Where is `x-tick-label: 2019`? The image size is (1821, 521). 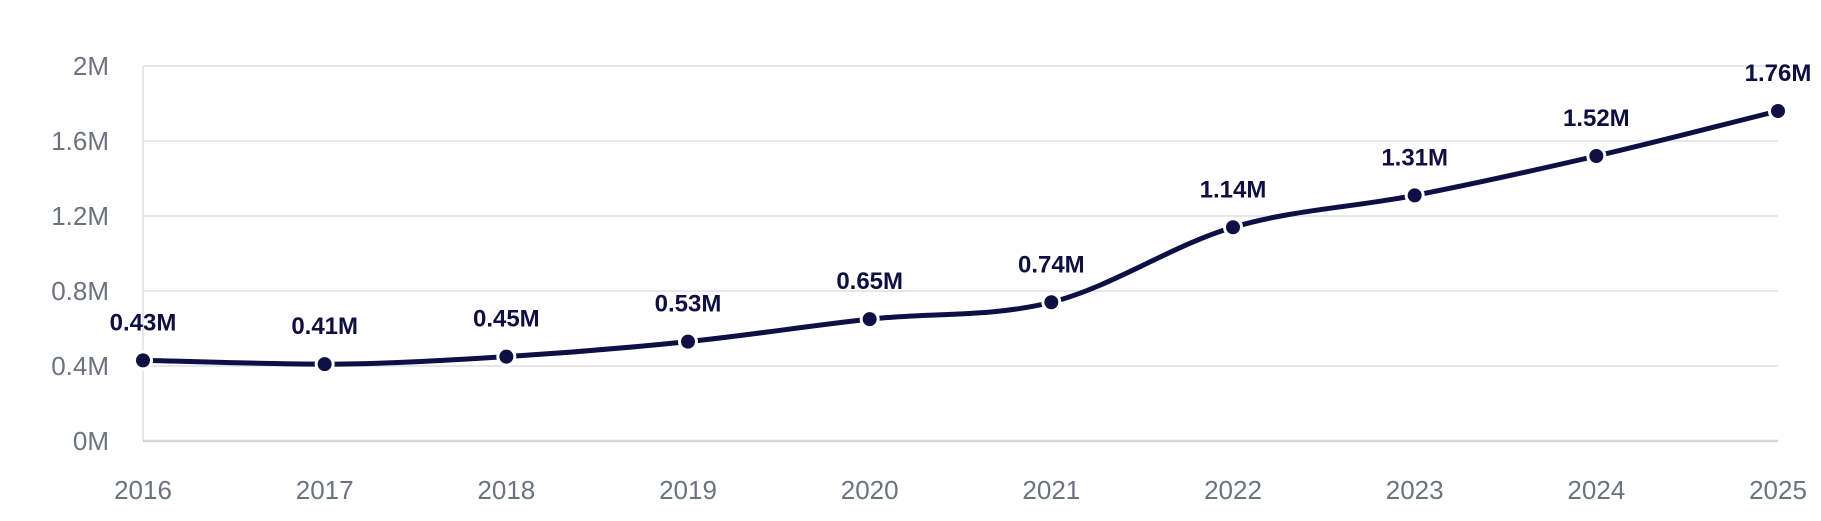
x-tick-label: 2019 is located at coordinates (688, 490).